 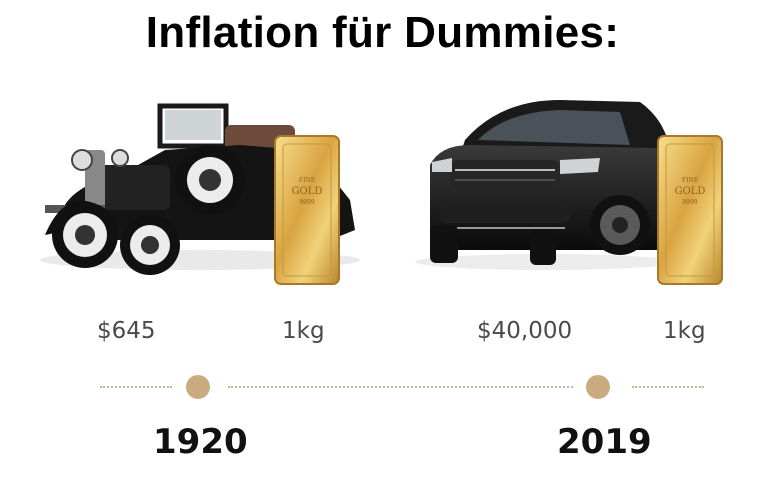 I want to click on price-2019-car: $40,000, so click(x=525, y=331).